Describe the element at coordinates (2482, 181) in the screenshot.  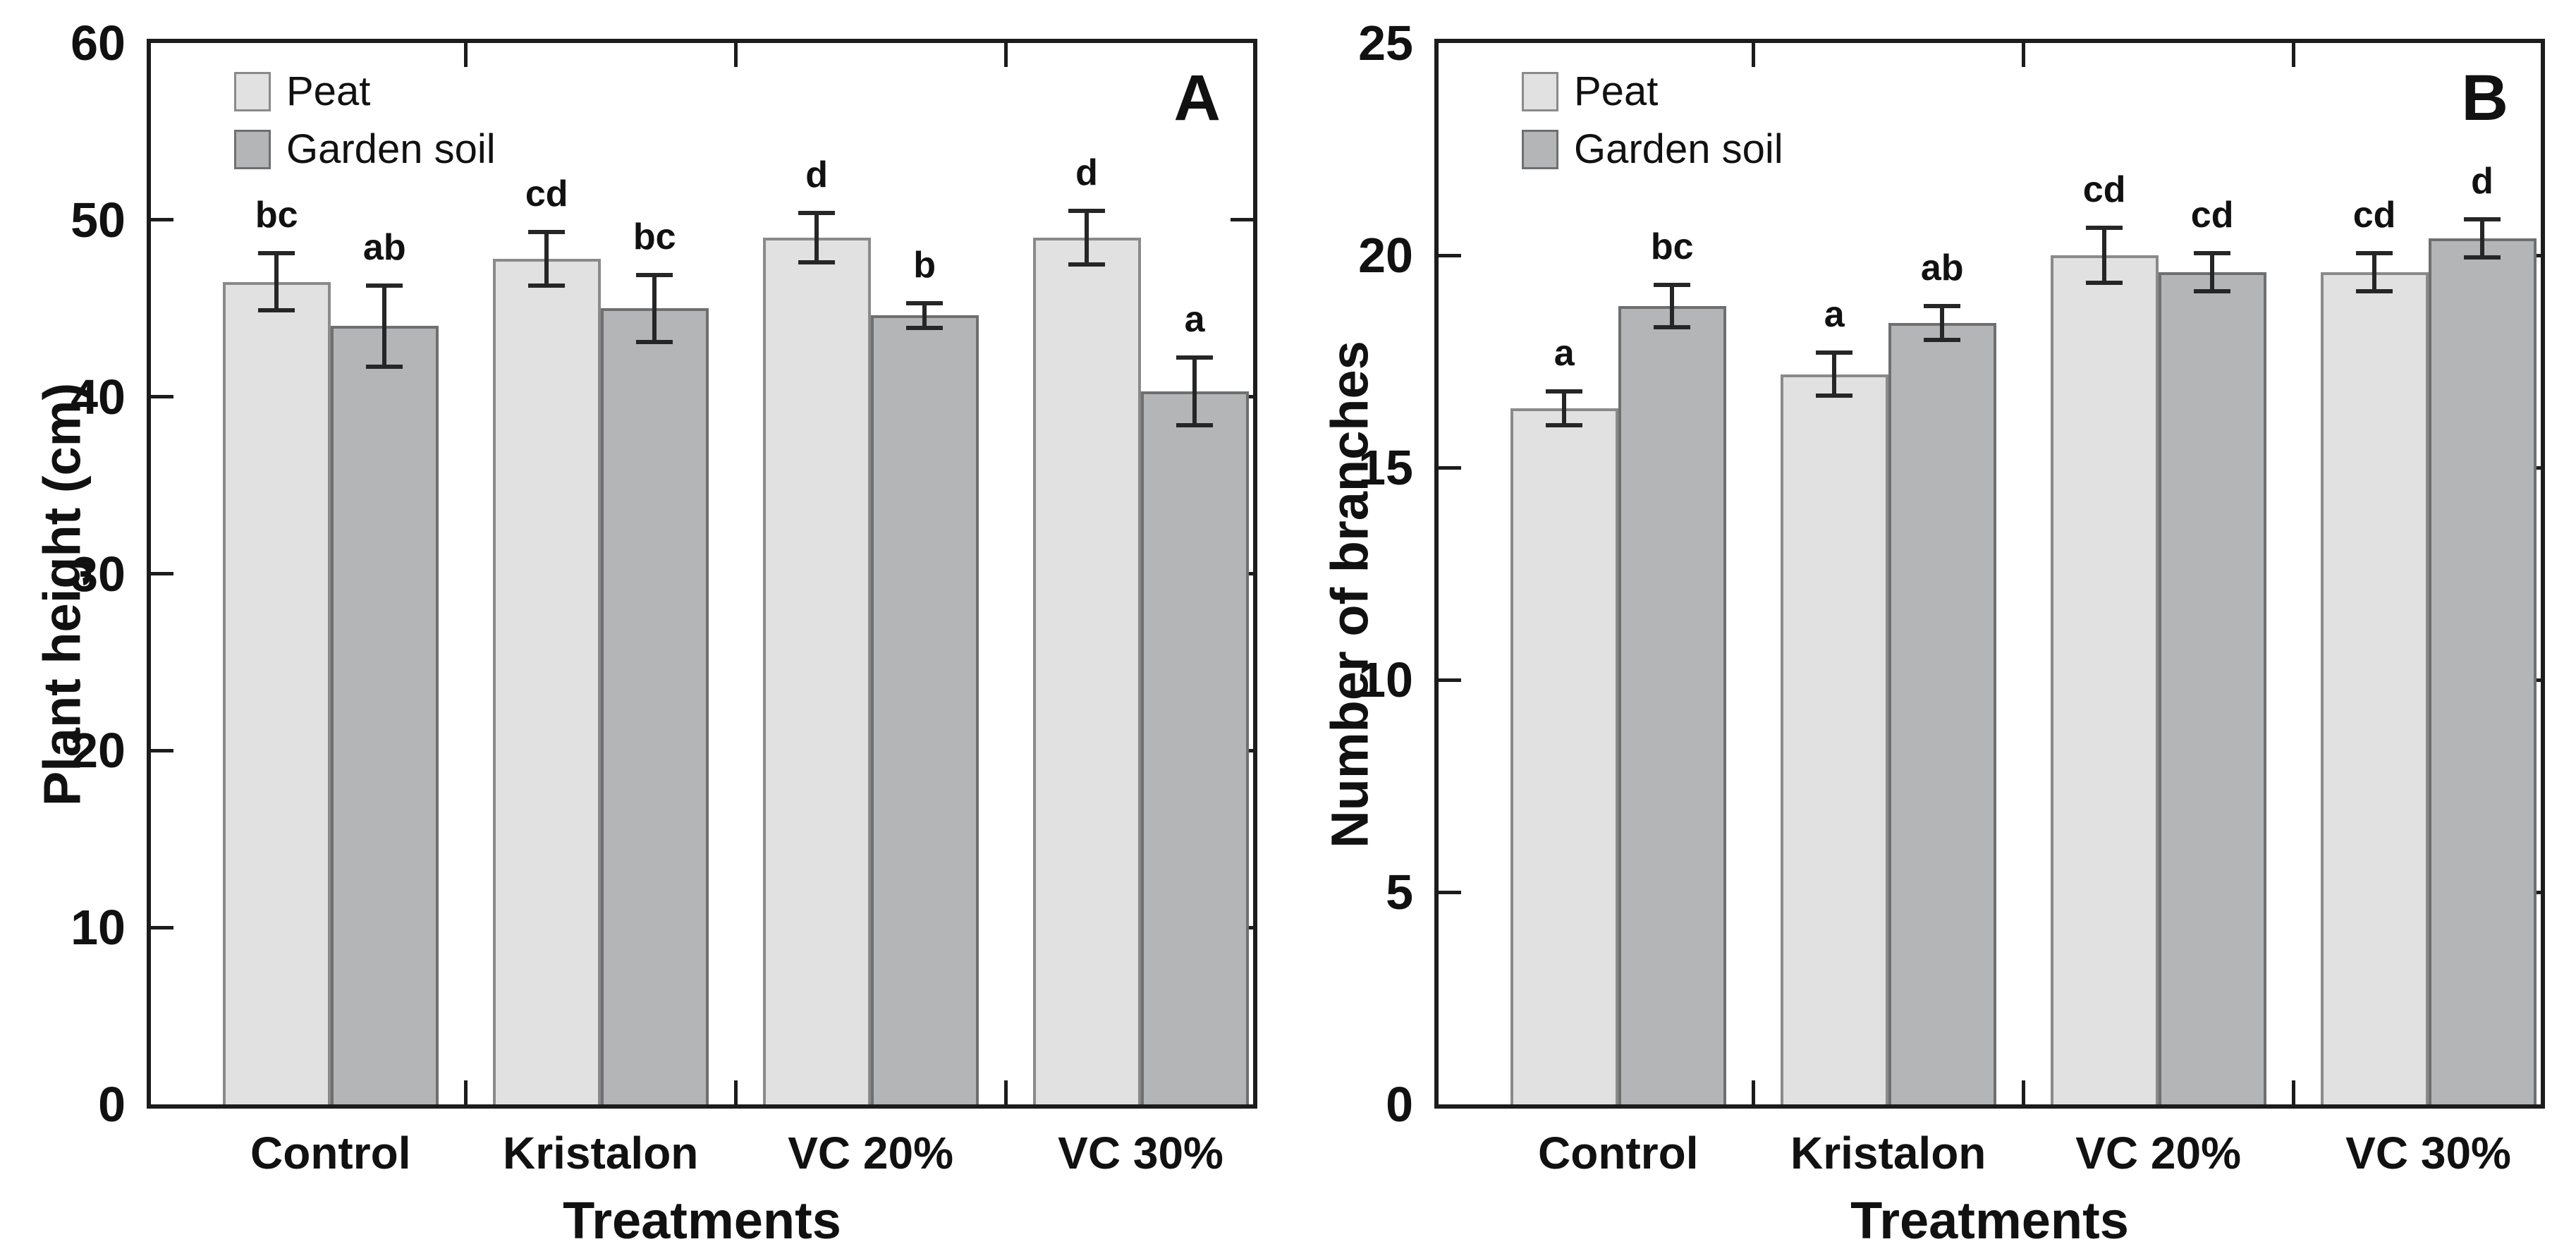
I see `sig-letter: d` at that location.